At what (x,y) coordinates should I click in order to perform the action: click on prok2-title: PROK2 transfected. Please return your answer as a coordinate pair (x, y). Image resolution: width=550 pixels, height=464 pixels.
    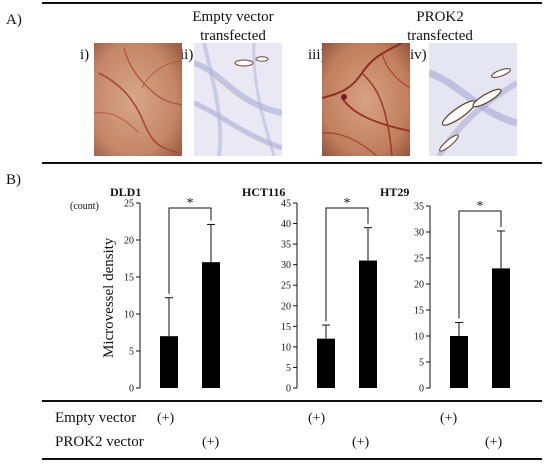
    Looking at the image, I should click on (440, 27).